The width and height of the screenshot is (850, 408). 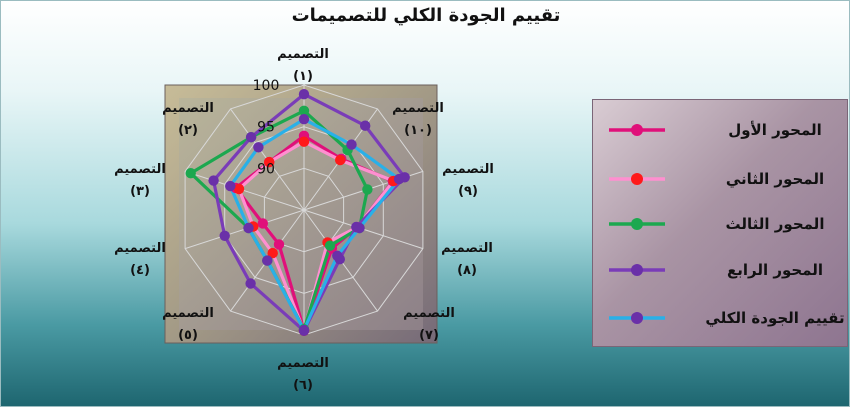 What do you see at coordinates (303, 385) in the screenshot?
I see `category-number-5: (٦)` at bounding box center [303, 385].